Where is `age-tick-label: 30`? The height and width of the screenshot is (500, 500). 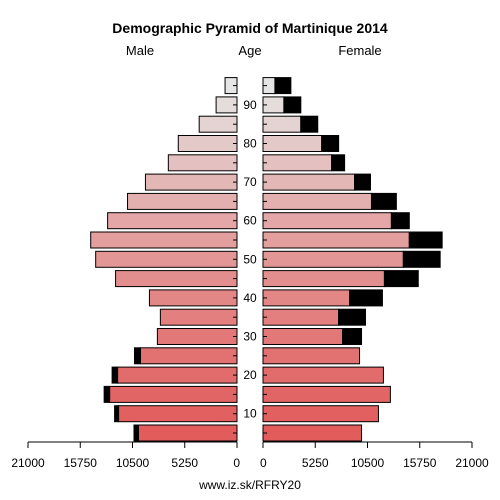
age-tick-label: 30 is located at coordinates (250, 337).